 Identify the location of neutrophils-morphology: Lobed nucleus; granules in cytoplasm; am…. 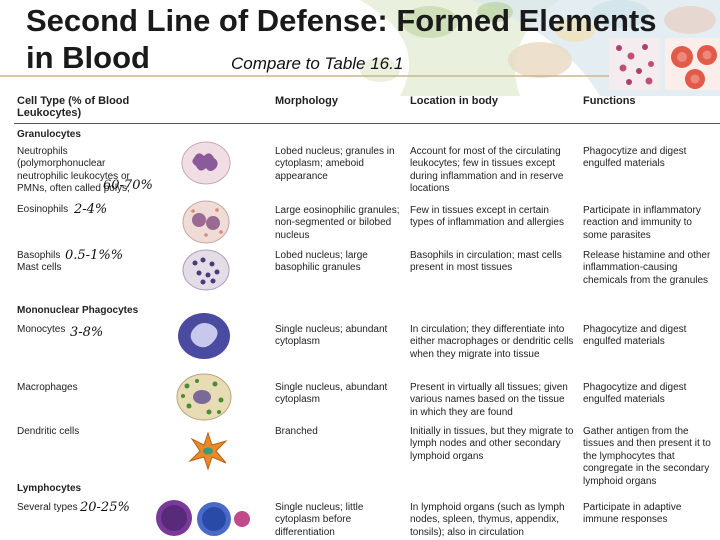
(335, 164).